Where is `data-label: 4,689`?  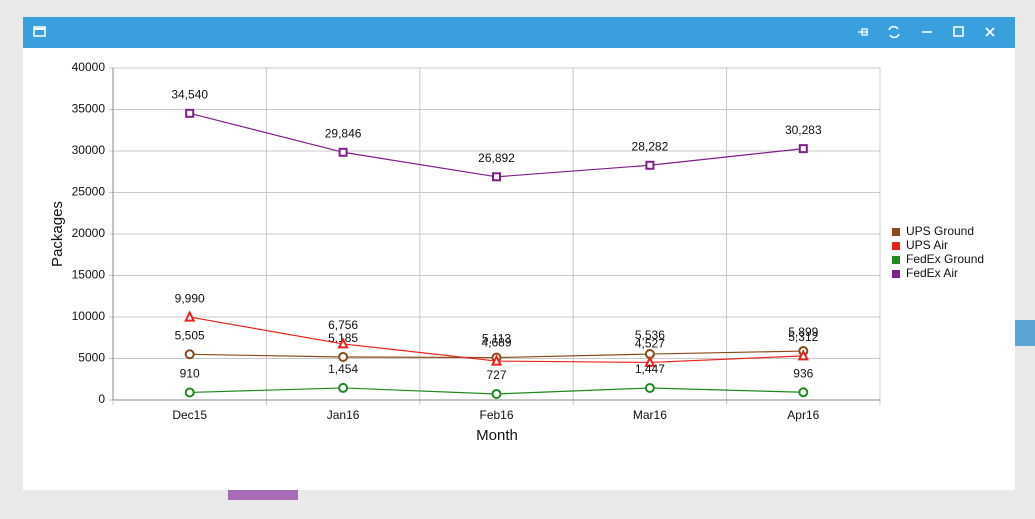
data-label: 4,689 is located at coordinates (496, 342).